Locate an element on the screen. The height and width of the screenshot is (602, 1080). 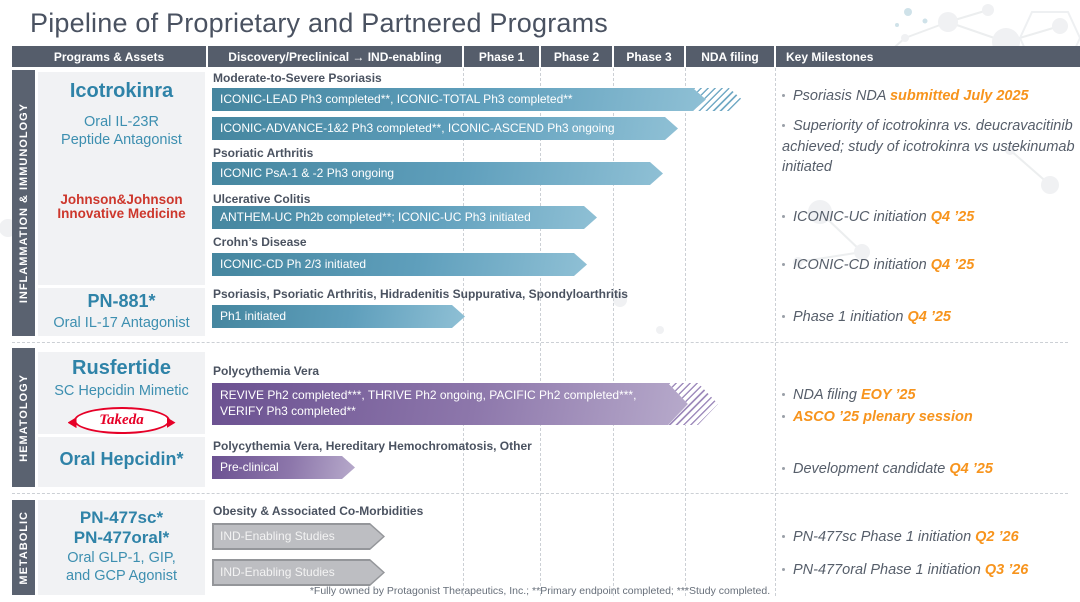
milestone-text: PN-477sc Phase 1 initiation is located at coordinates (884, 537).